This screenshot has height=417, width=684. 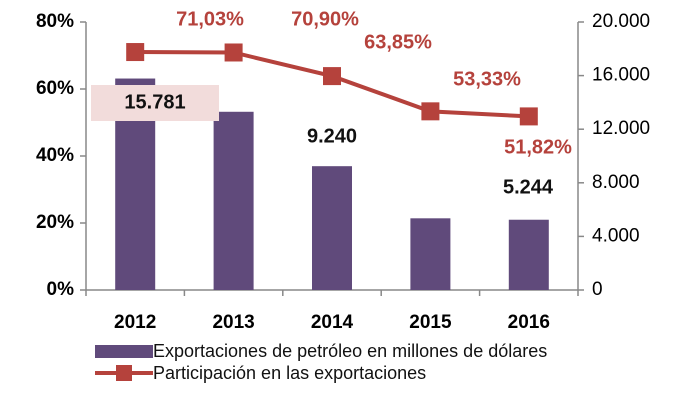 I want to click on y-tick-label: 60%, so click(x=55, y=88).